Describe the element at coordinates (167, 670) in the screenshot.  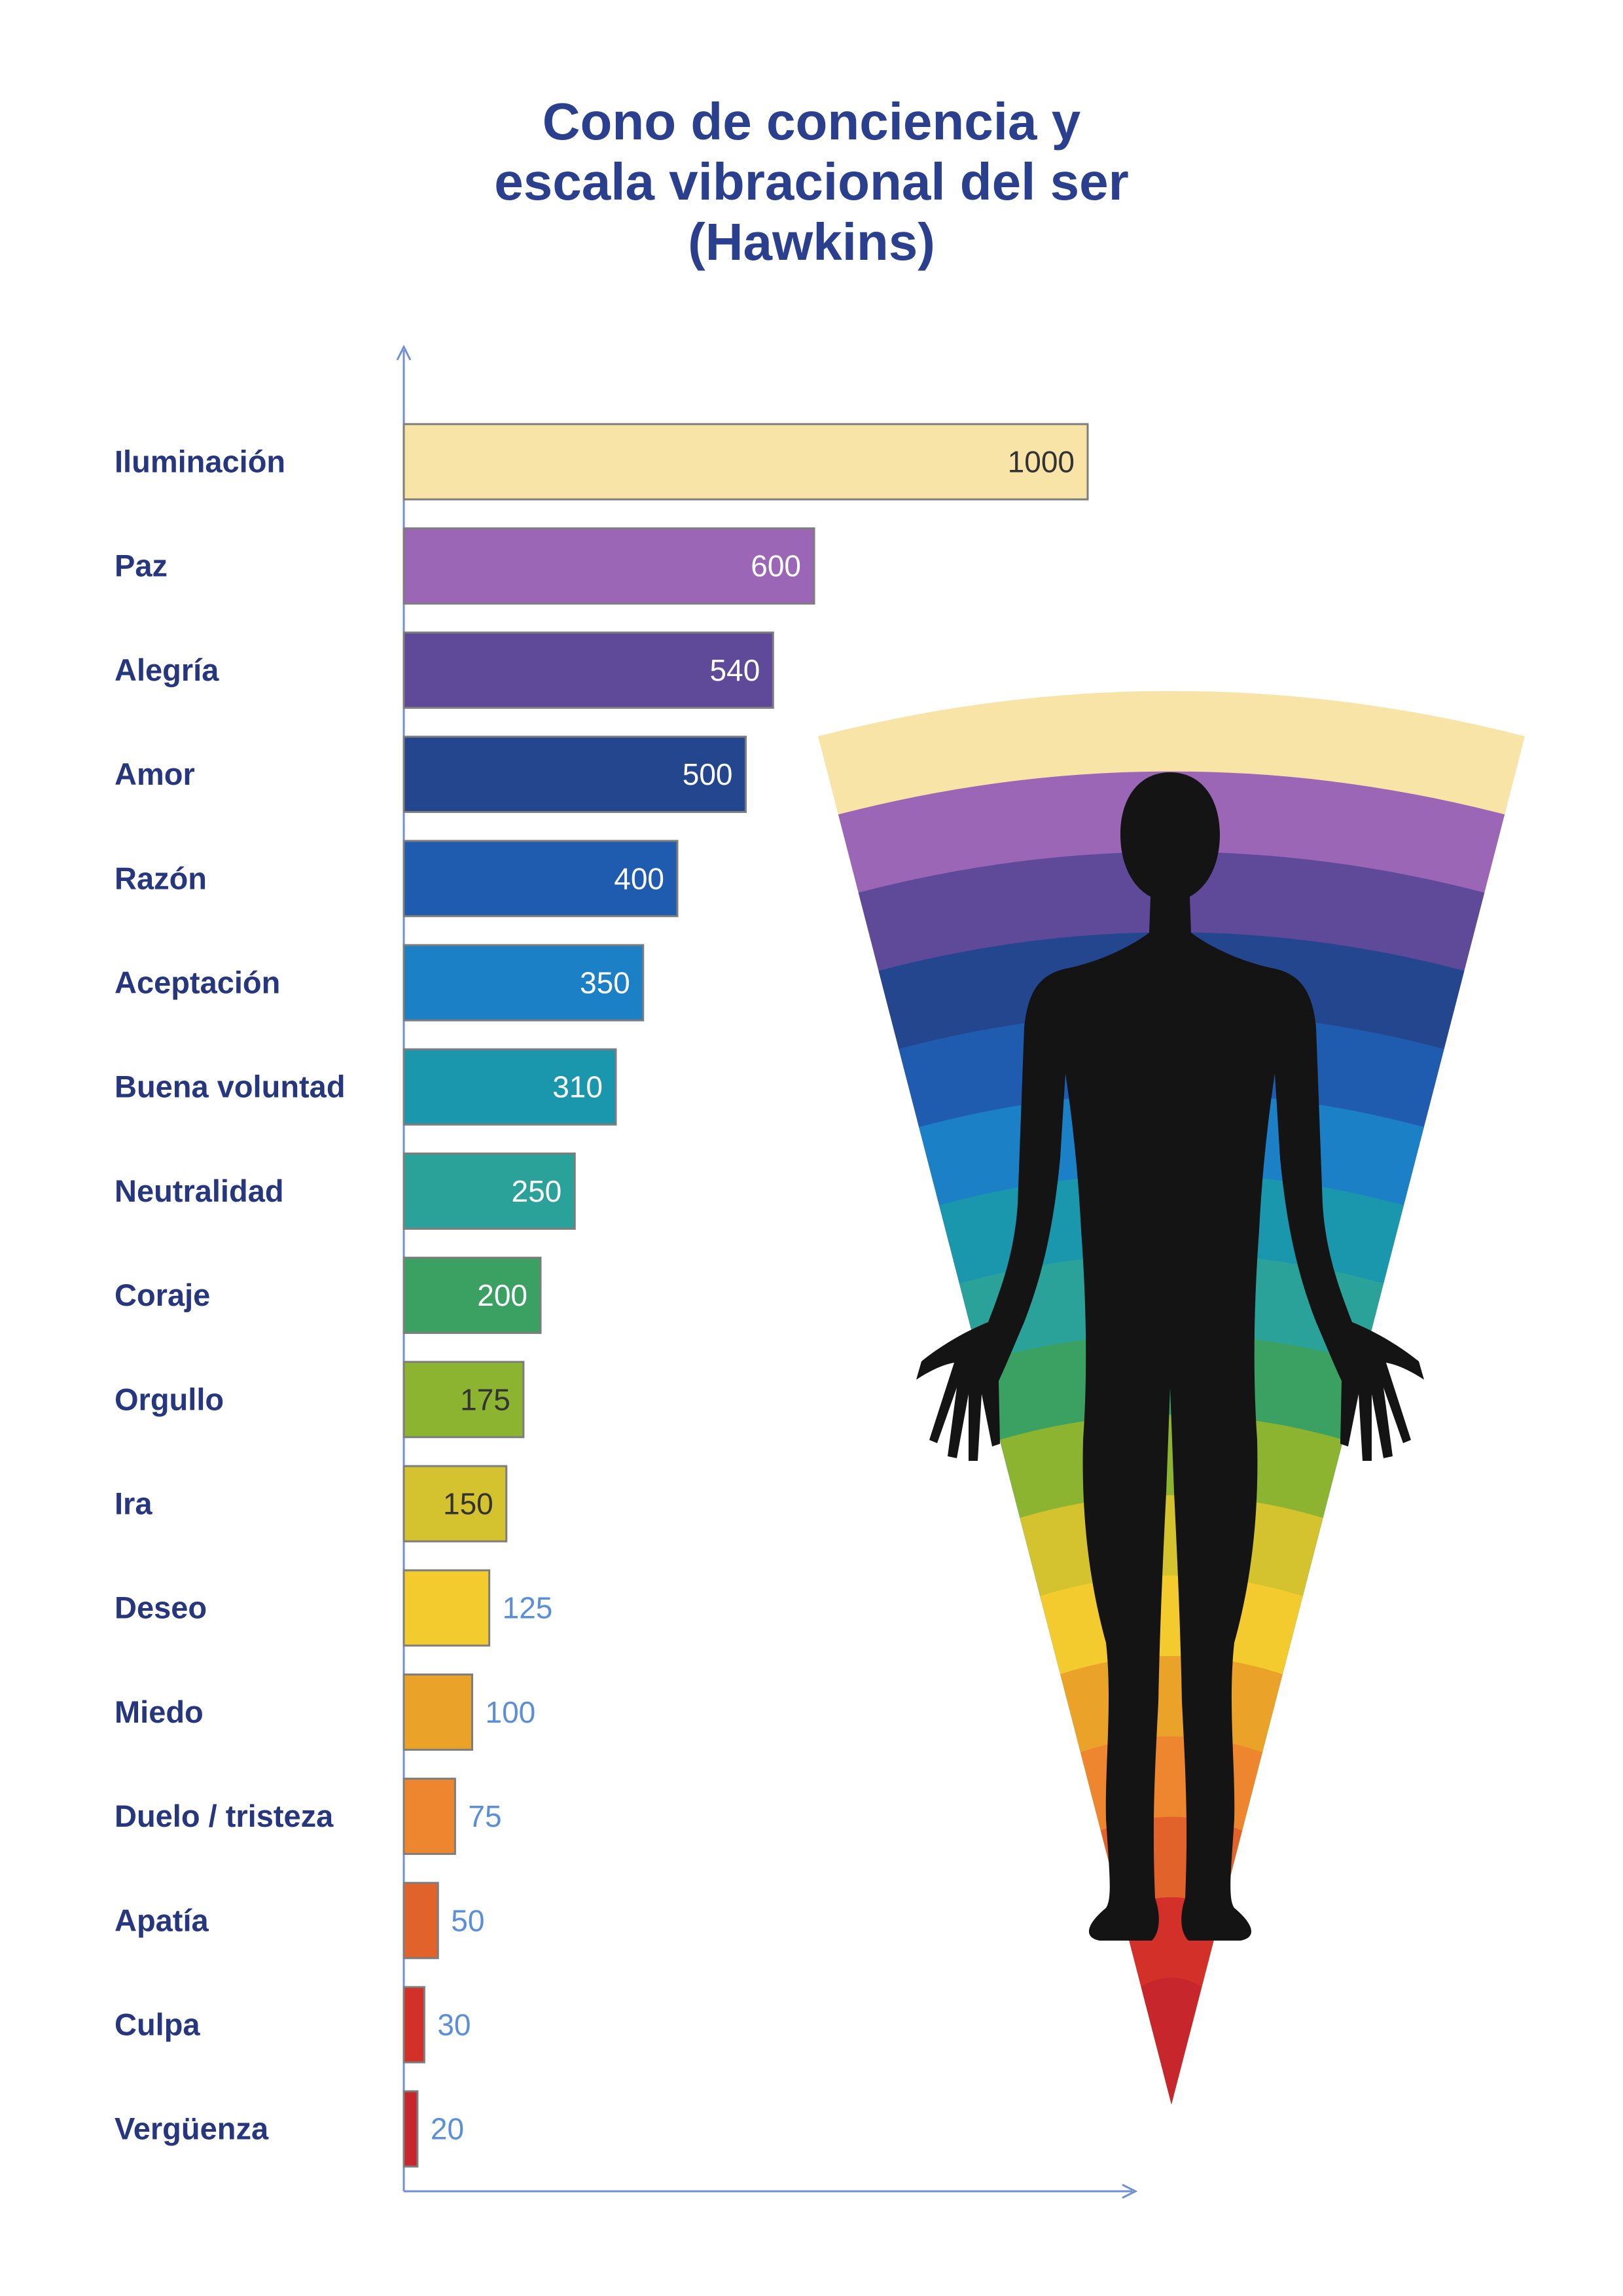
I see `category-label: Alegría` at that location.